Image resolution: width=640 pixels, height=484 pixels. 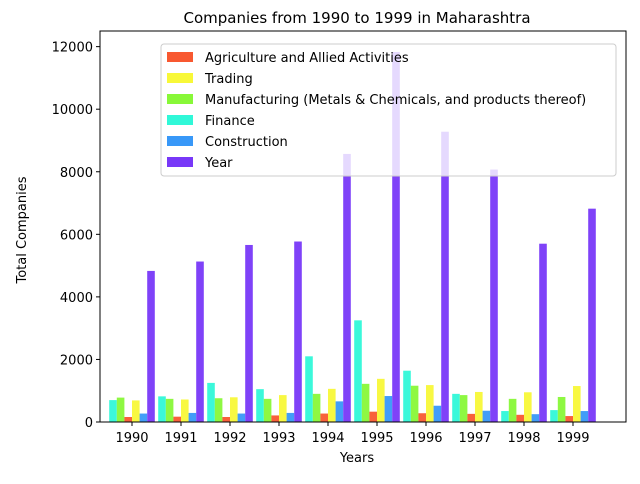 I want to click on bar-year-1991, so click(x=200, y=341).